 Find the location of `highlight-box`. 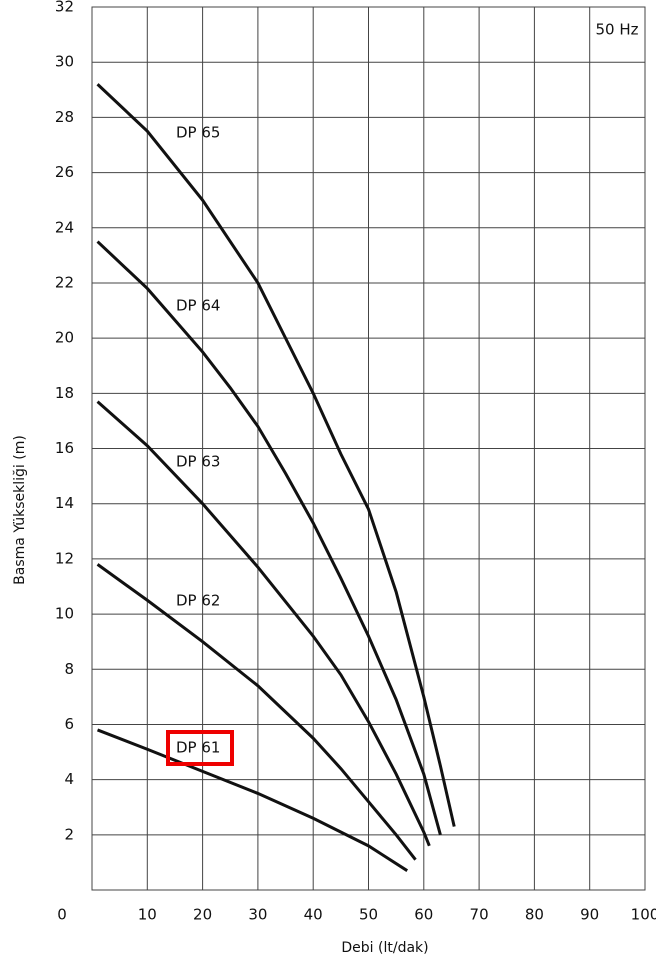

highlight-box is located at coordinates (200, 748).